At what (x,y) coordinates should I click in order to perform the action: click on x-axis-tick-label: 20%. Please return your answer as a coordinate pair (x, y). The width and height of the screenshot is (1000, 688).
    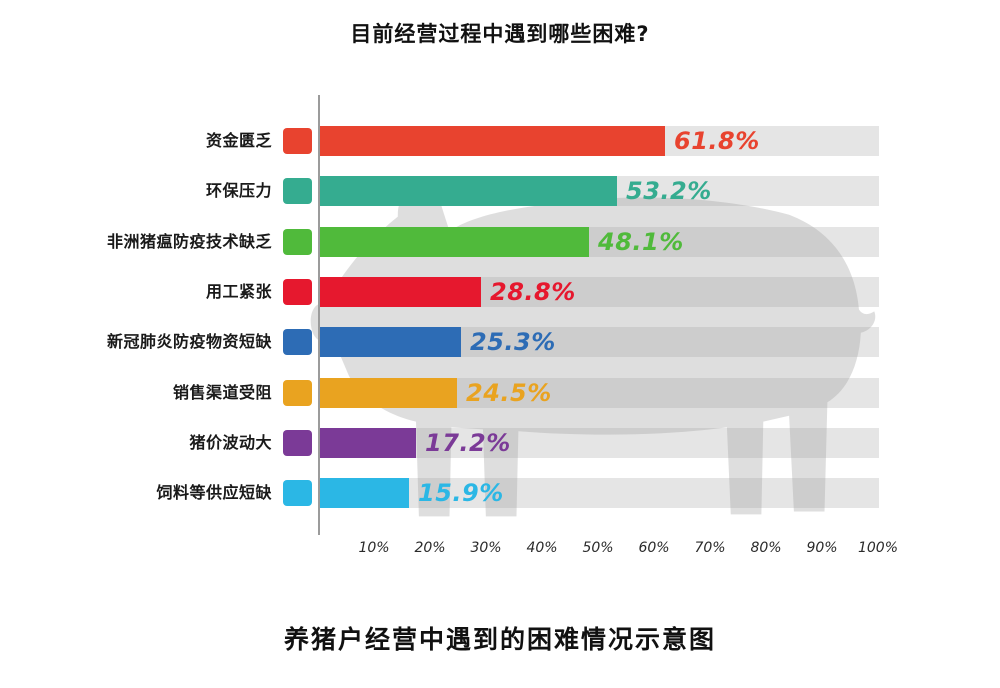
    Looking at the image, I should click on (430, 548).